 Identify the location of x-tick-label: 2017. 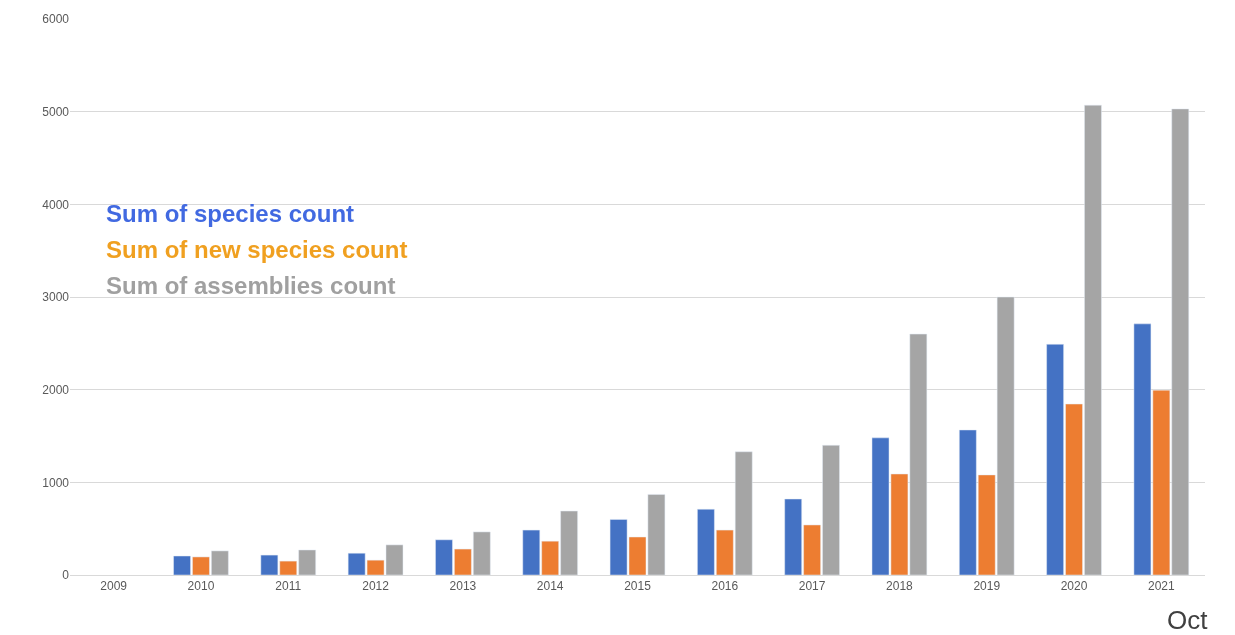
(812, 586).